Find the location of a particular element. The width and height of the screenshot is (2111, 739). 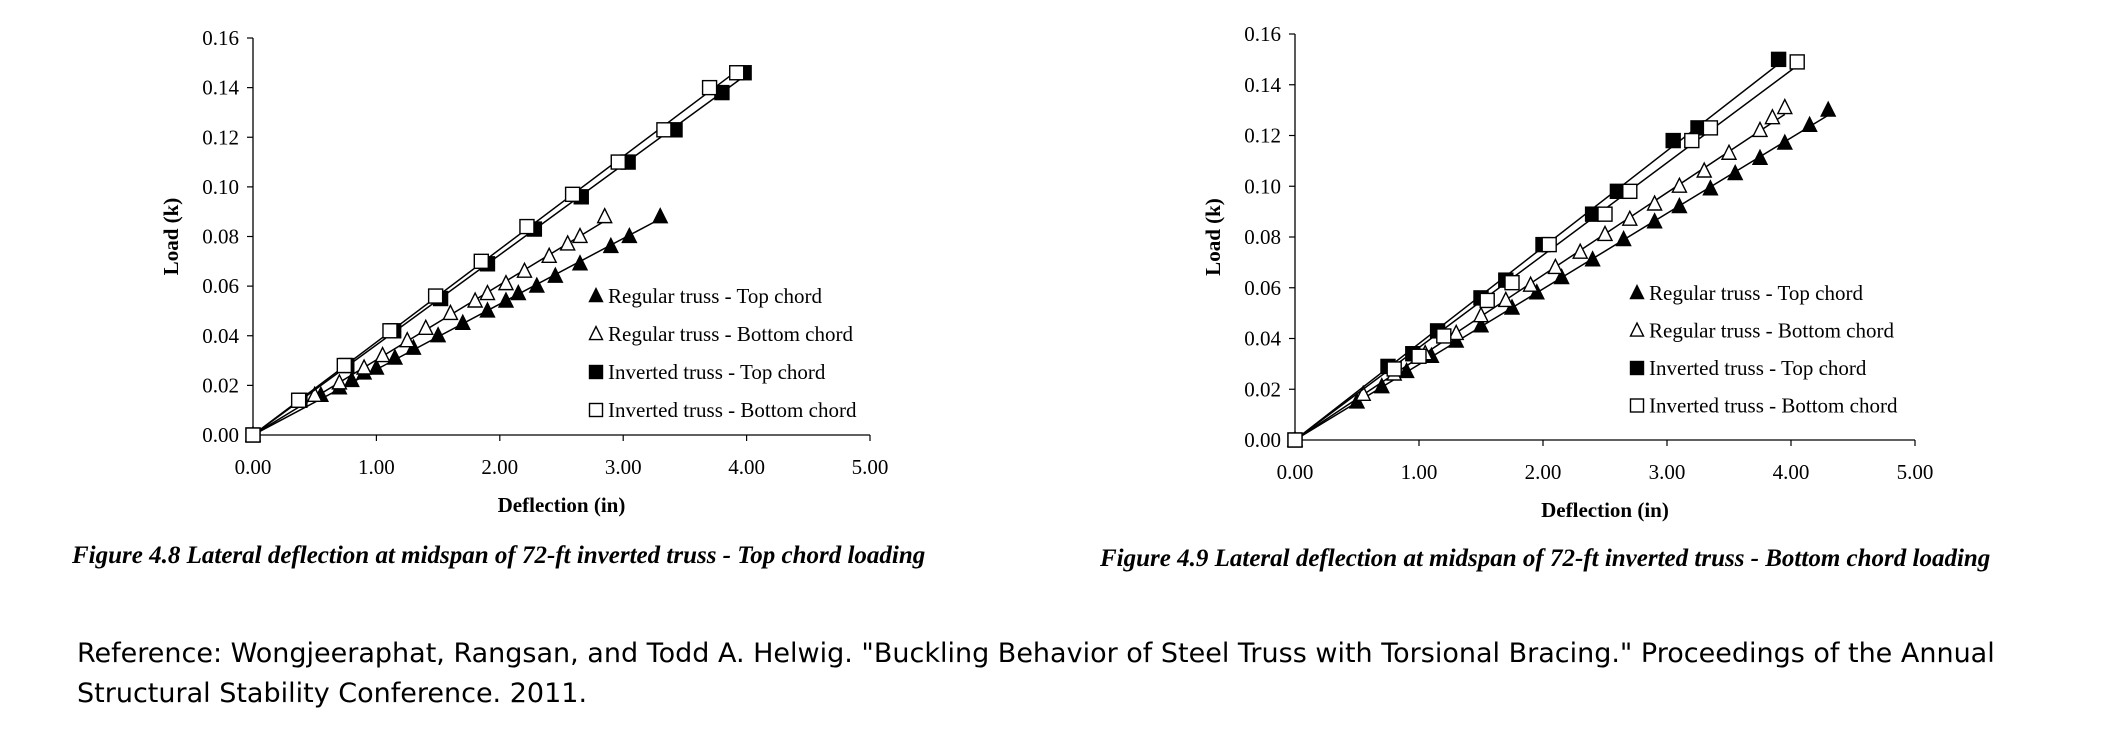

legend-entry: Inverted truss - Top chord is located at coordinates (1758, 368).